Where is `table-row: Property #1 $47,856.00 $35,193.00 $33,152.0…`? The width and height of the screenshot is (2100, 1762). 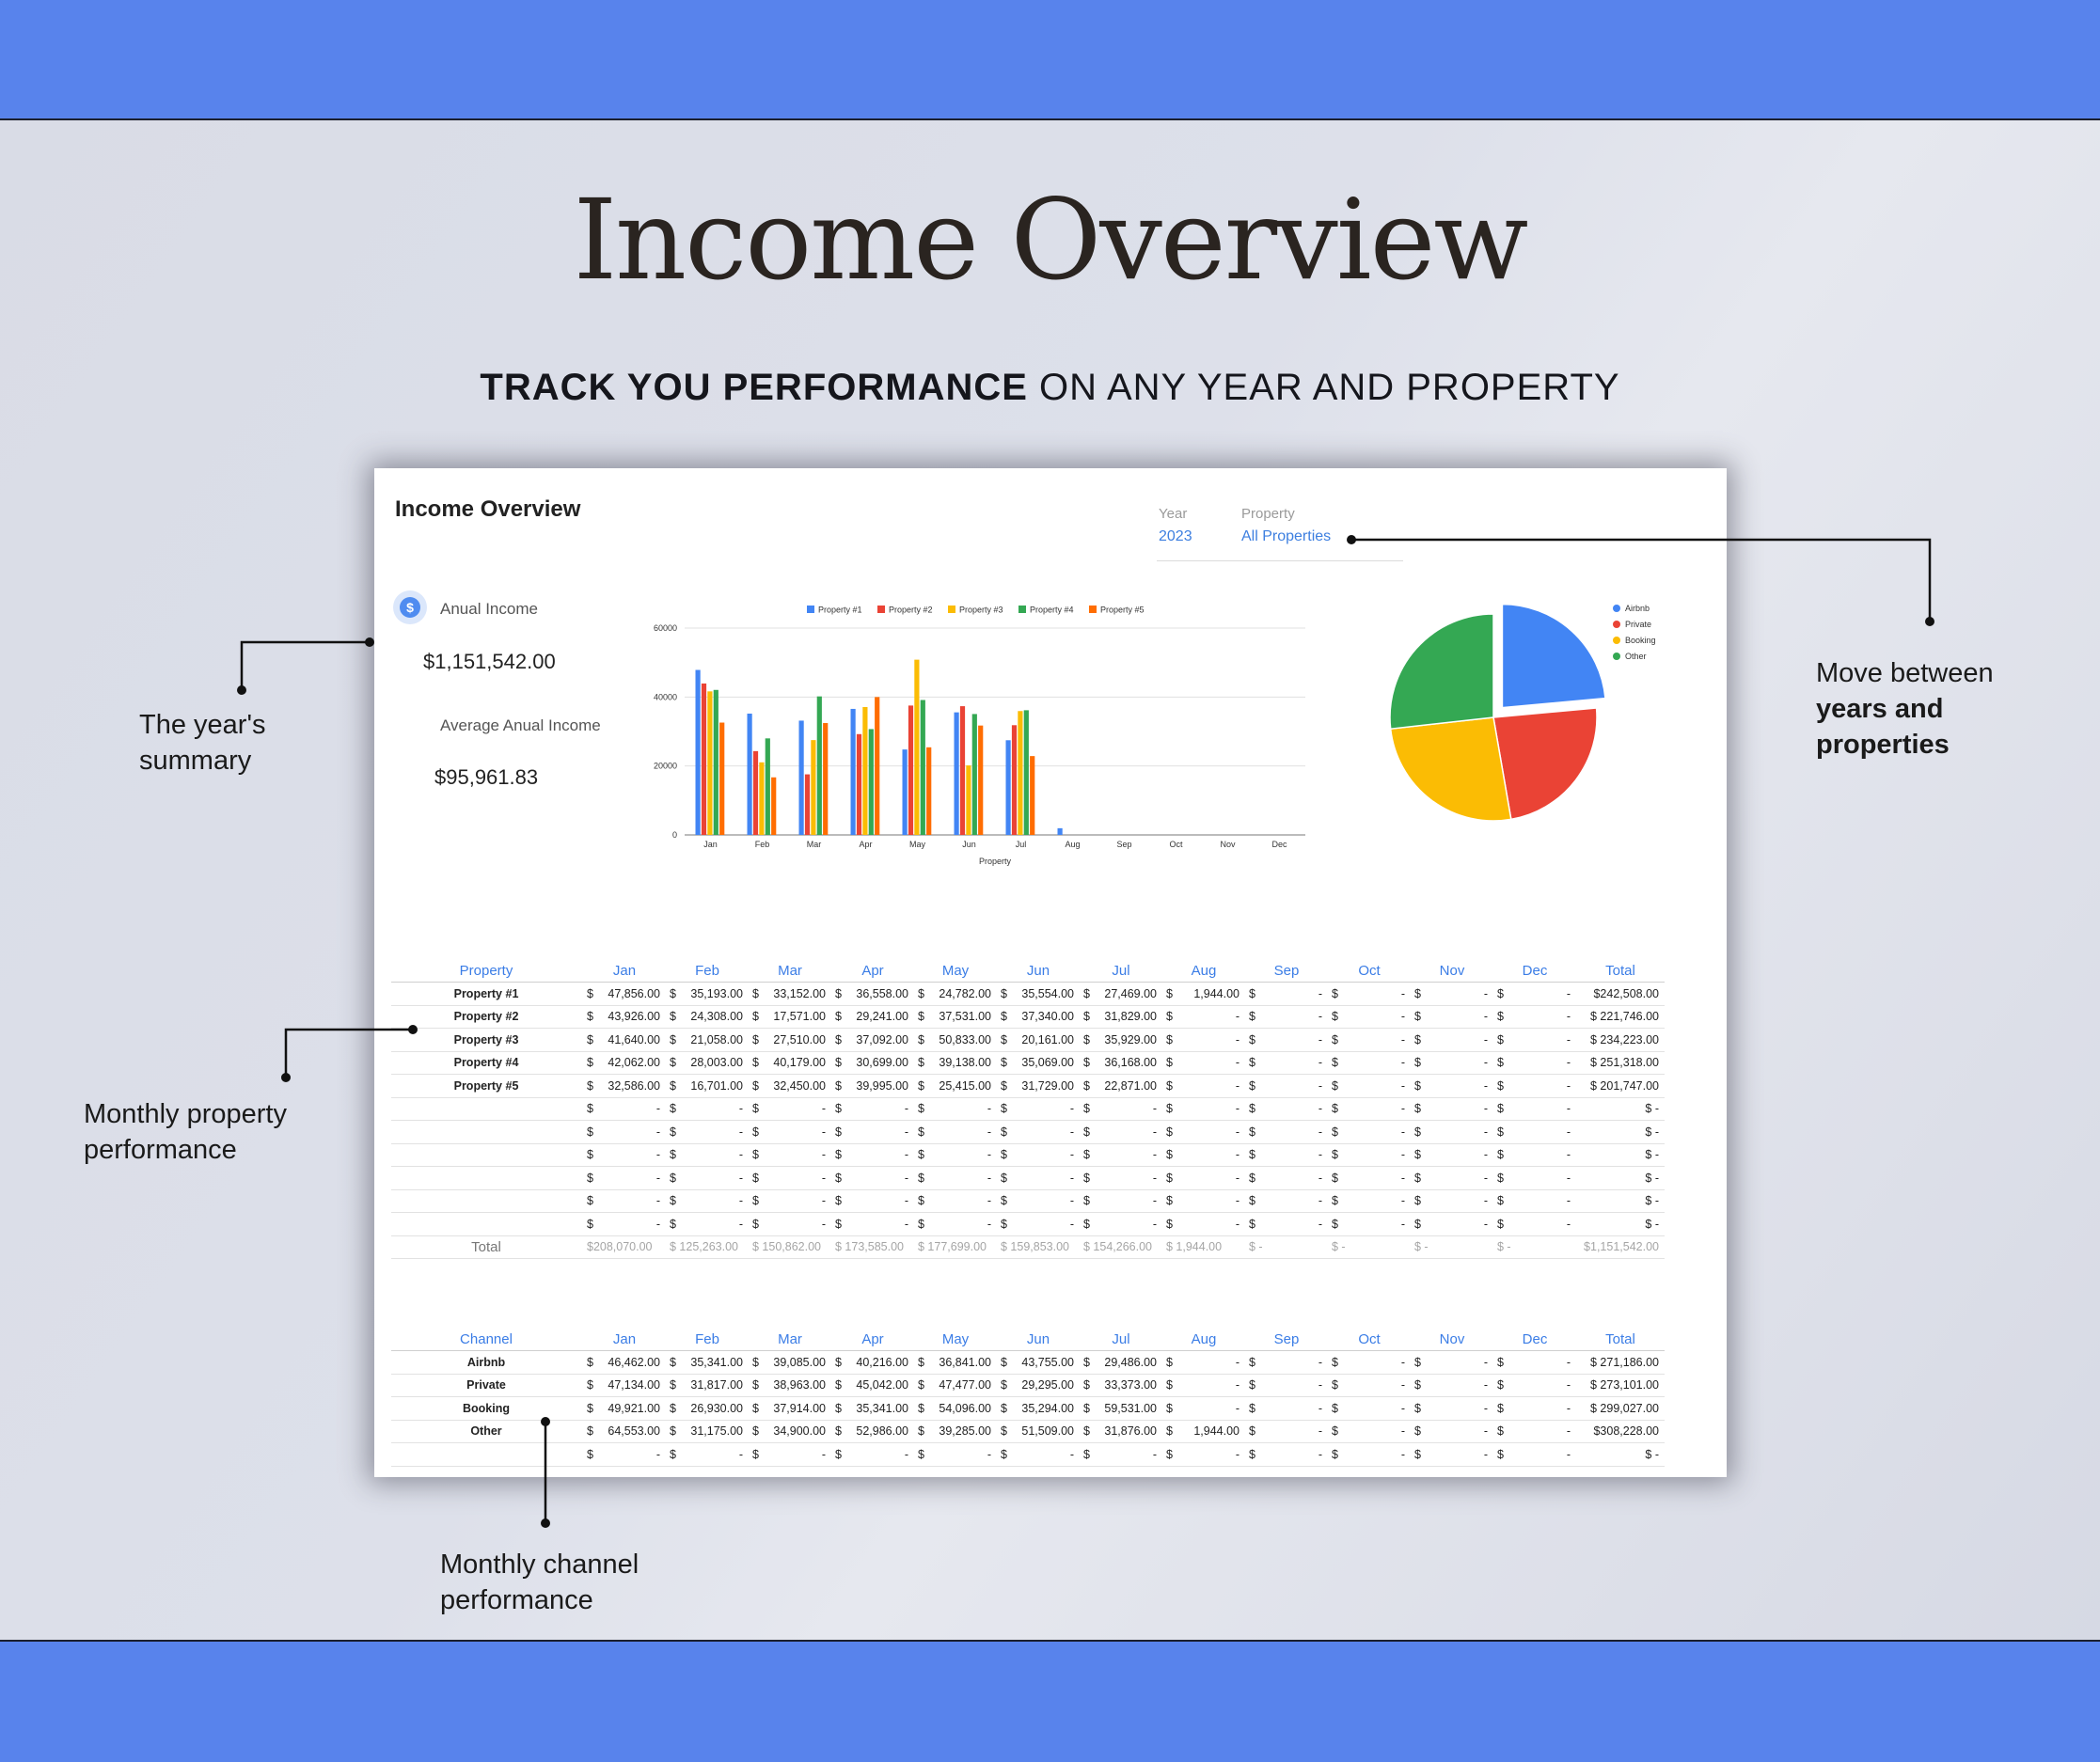 table-row: Property #1 $47,856.00 $35,193.00 $33,152.0… is located at coordinates (1028, 994).